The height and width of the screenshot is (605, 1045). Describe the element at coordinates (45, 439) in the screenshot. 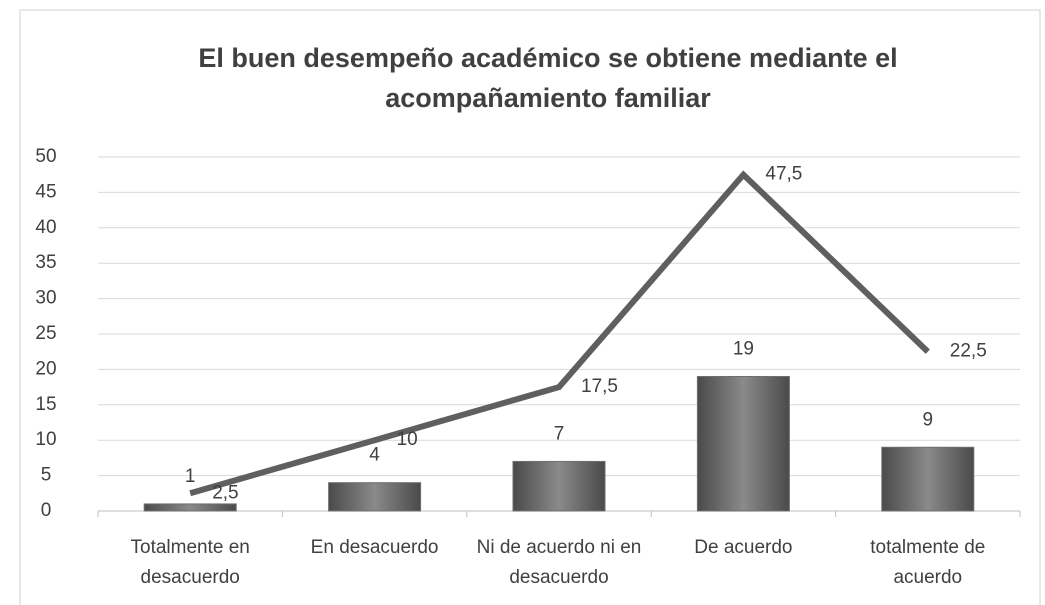

I see `y-tick-label: 10` at that location.